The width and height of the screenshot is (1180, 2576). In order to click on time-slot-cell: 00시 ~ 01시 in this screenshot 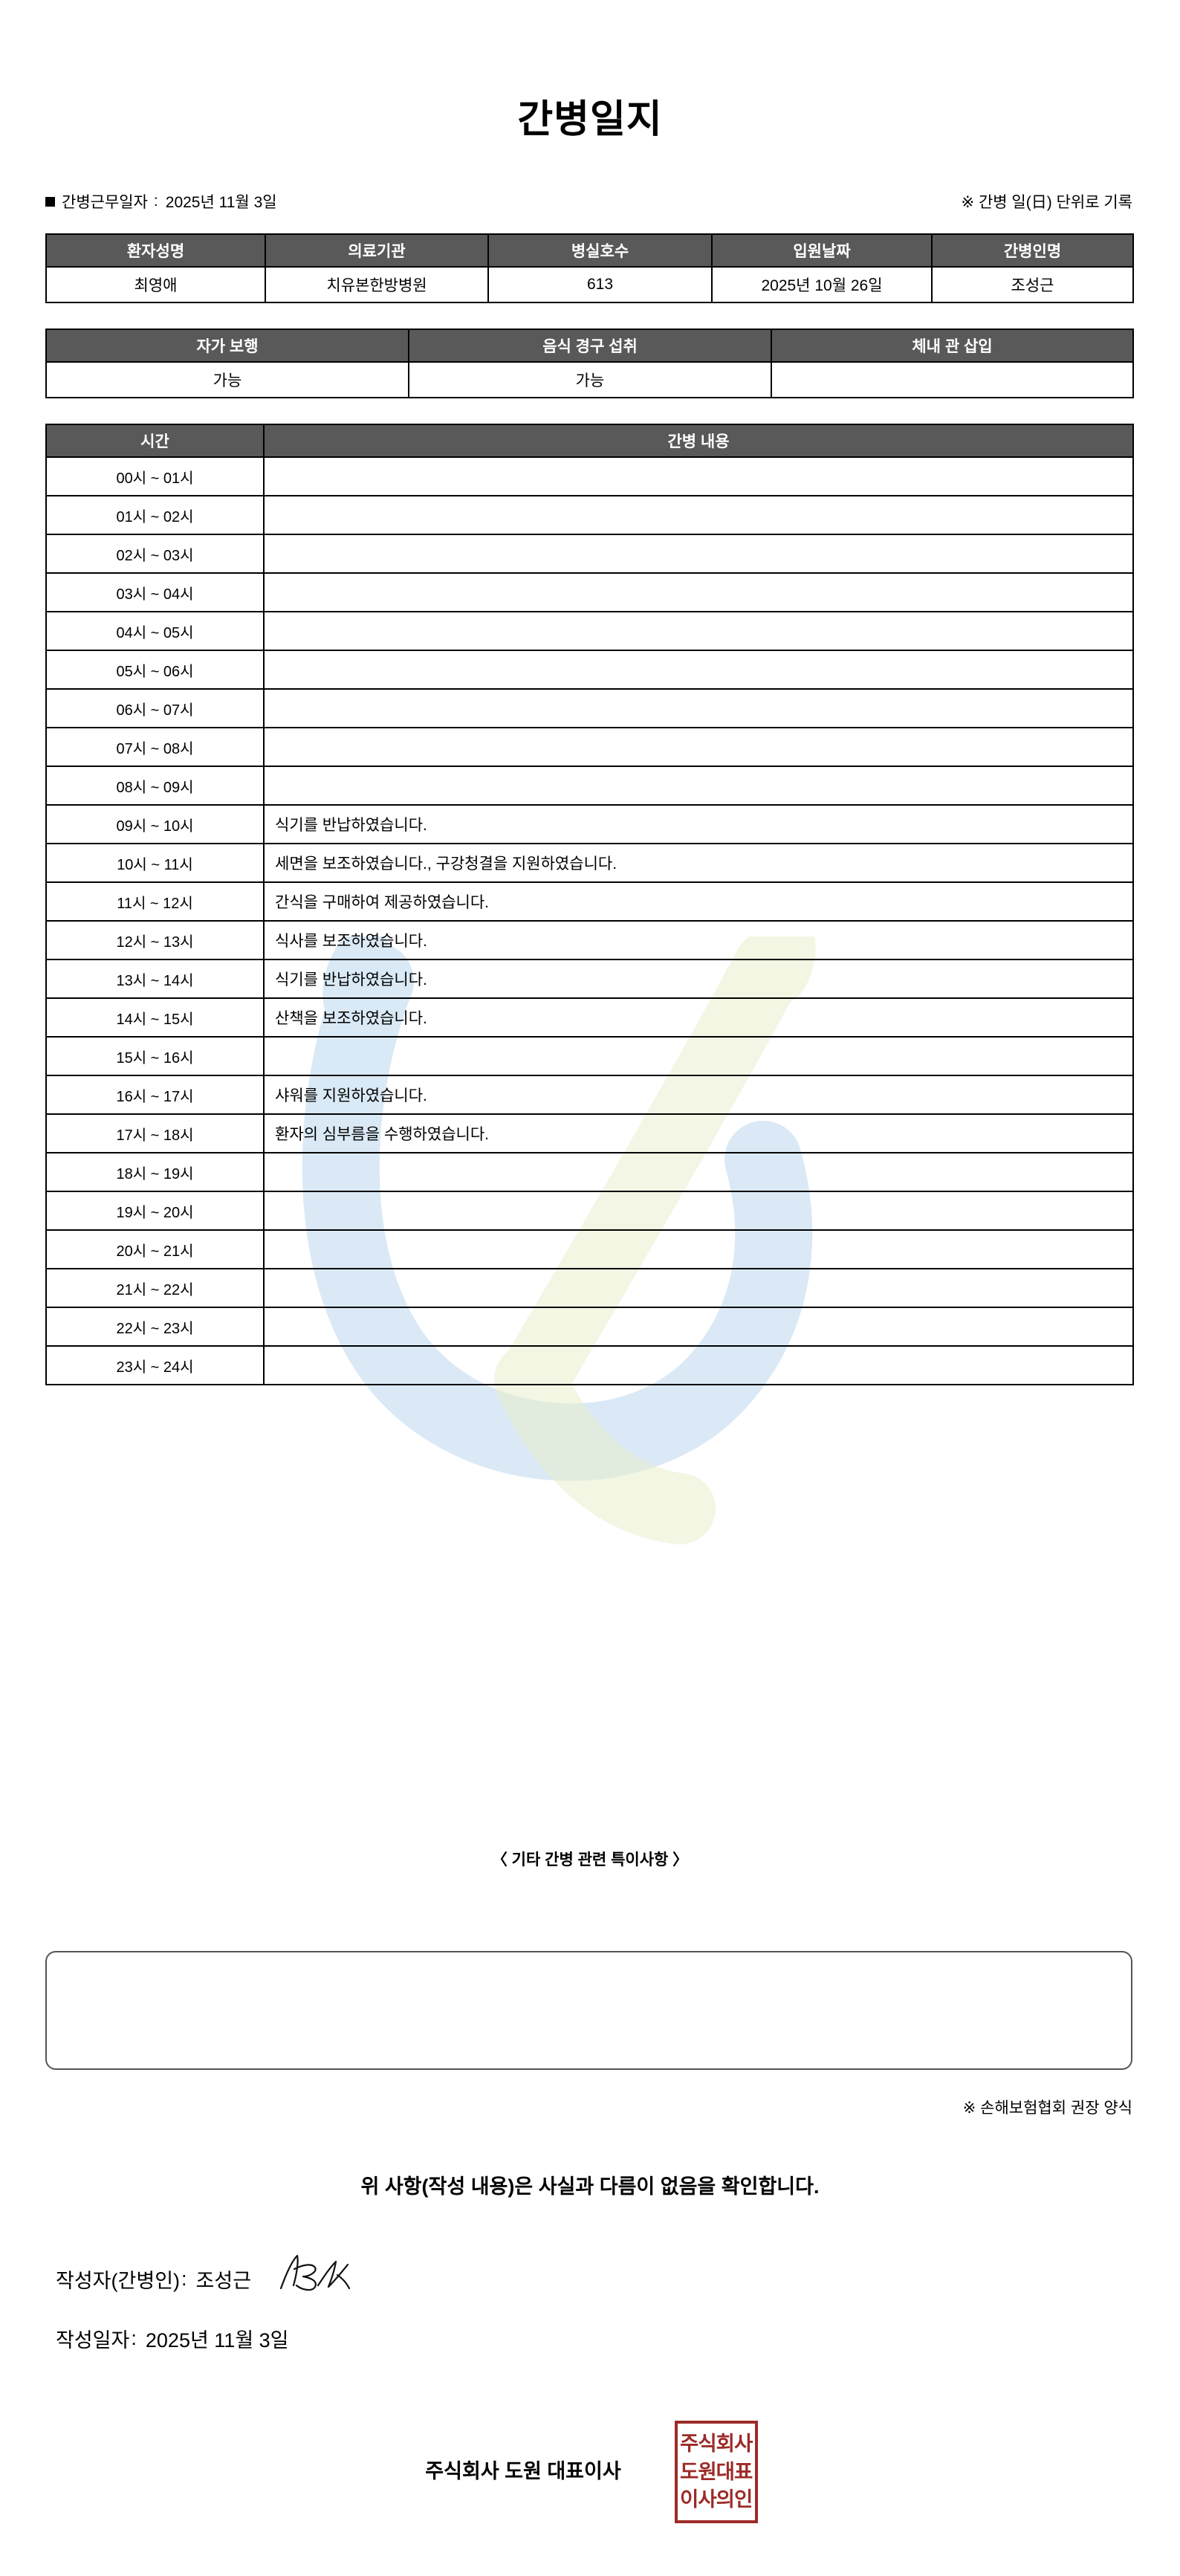, I will do `click(155, 476)`.